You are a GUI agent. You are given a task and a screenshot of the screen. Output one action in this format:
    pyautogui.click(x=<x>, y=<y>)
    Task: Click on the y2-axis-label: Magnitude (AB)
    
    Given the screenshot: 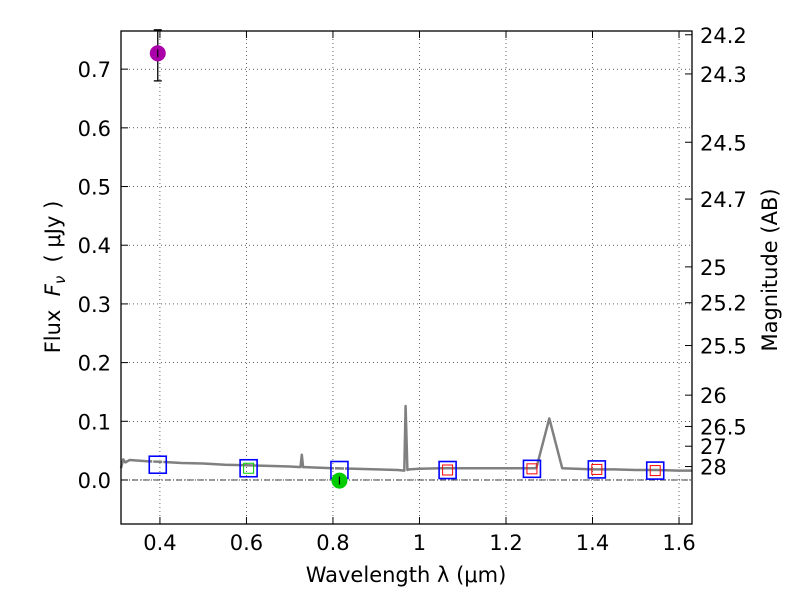 What is the action you would take?
    pyautogui.click(x=770, y=269)
    